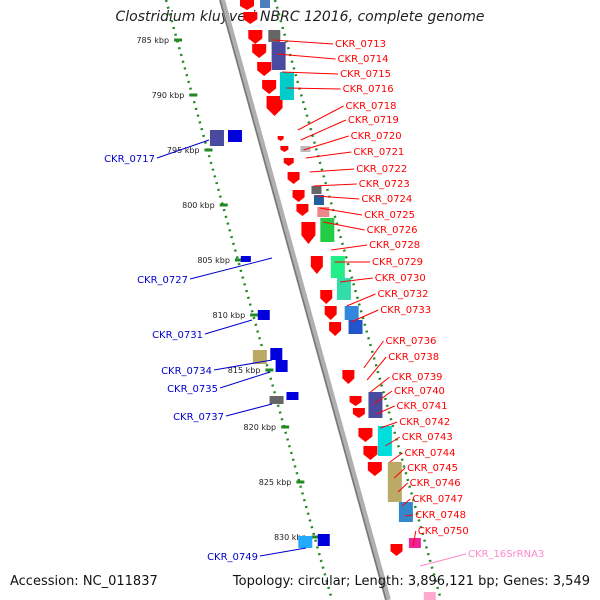 The height and width of the screenshot is (600, 600). I want to click on gene-label: CKR_0720, so click(376, 136).